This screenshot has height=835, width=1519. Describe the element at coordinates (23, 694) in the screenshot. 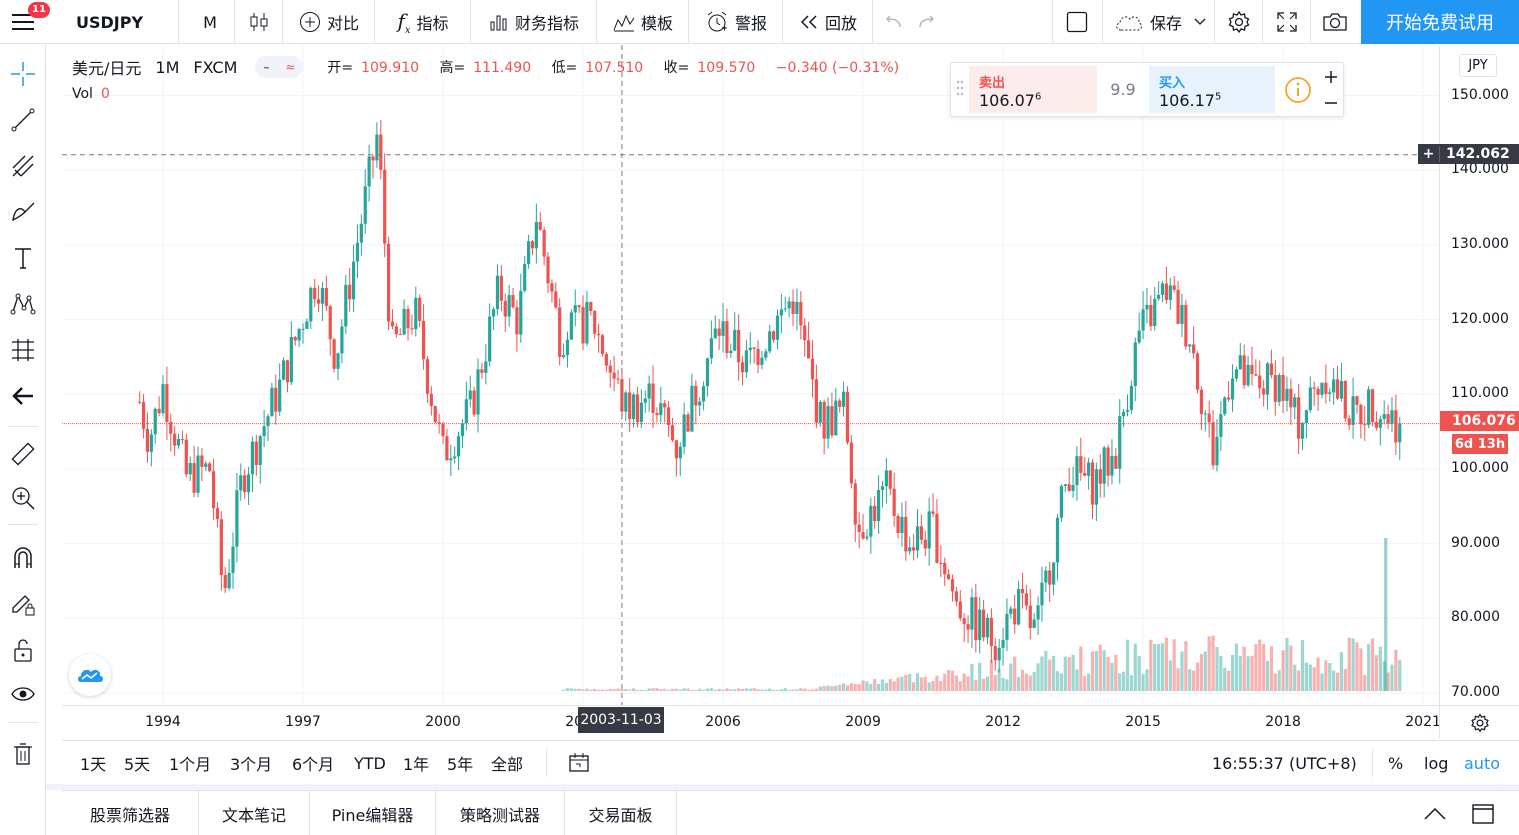

I see `hide-drawings-tool` at that location.